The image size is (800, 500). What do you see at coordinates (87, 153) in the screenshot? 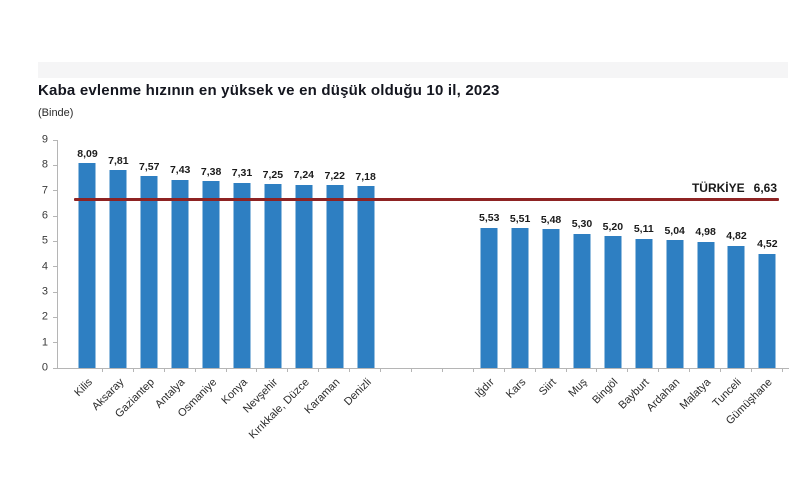
I see `bar-value-label: 8,09` at bounding box center [87, 153].